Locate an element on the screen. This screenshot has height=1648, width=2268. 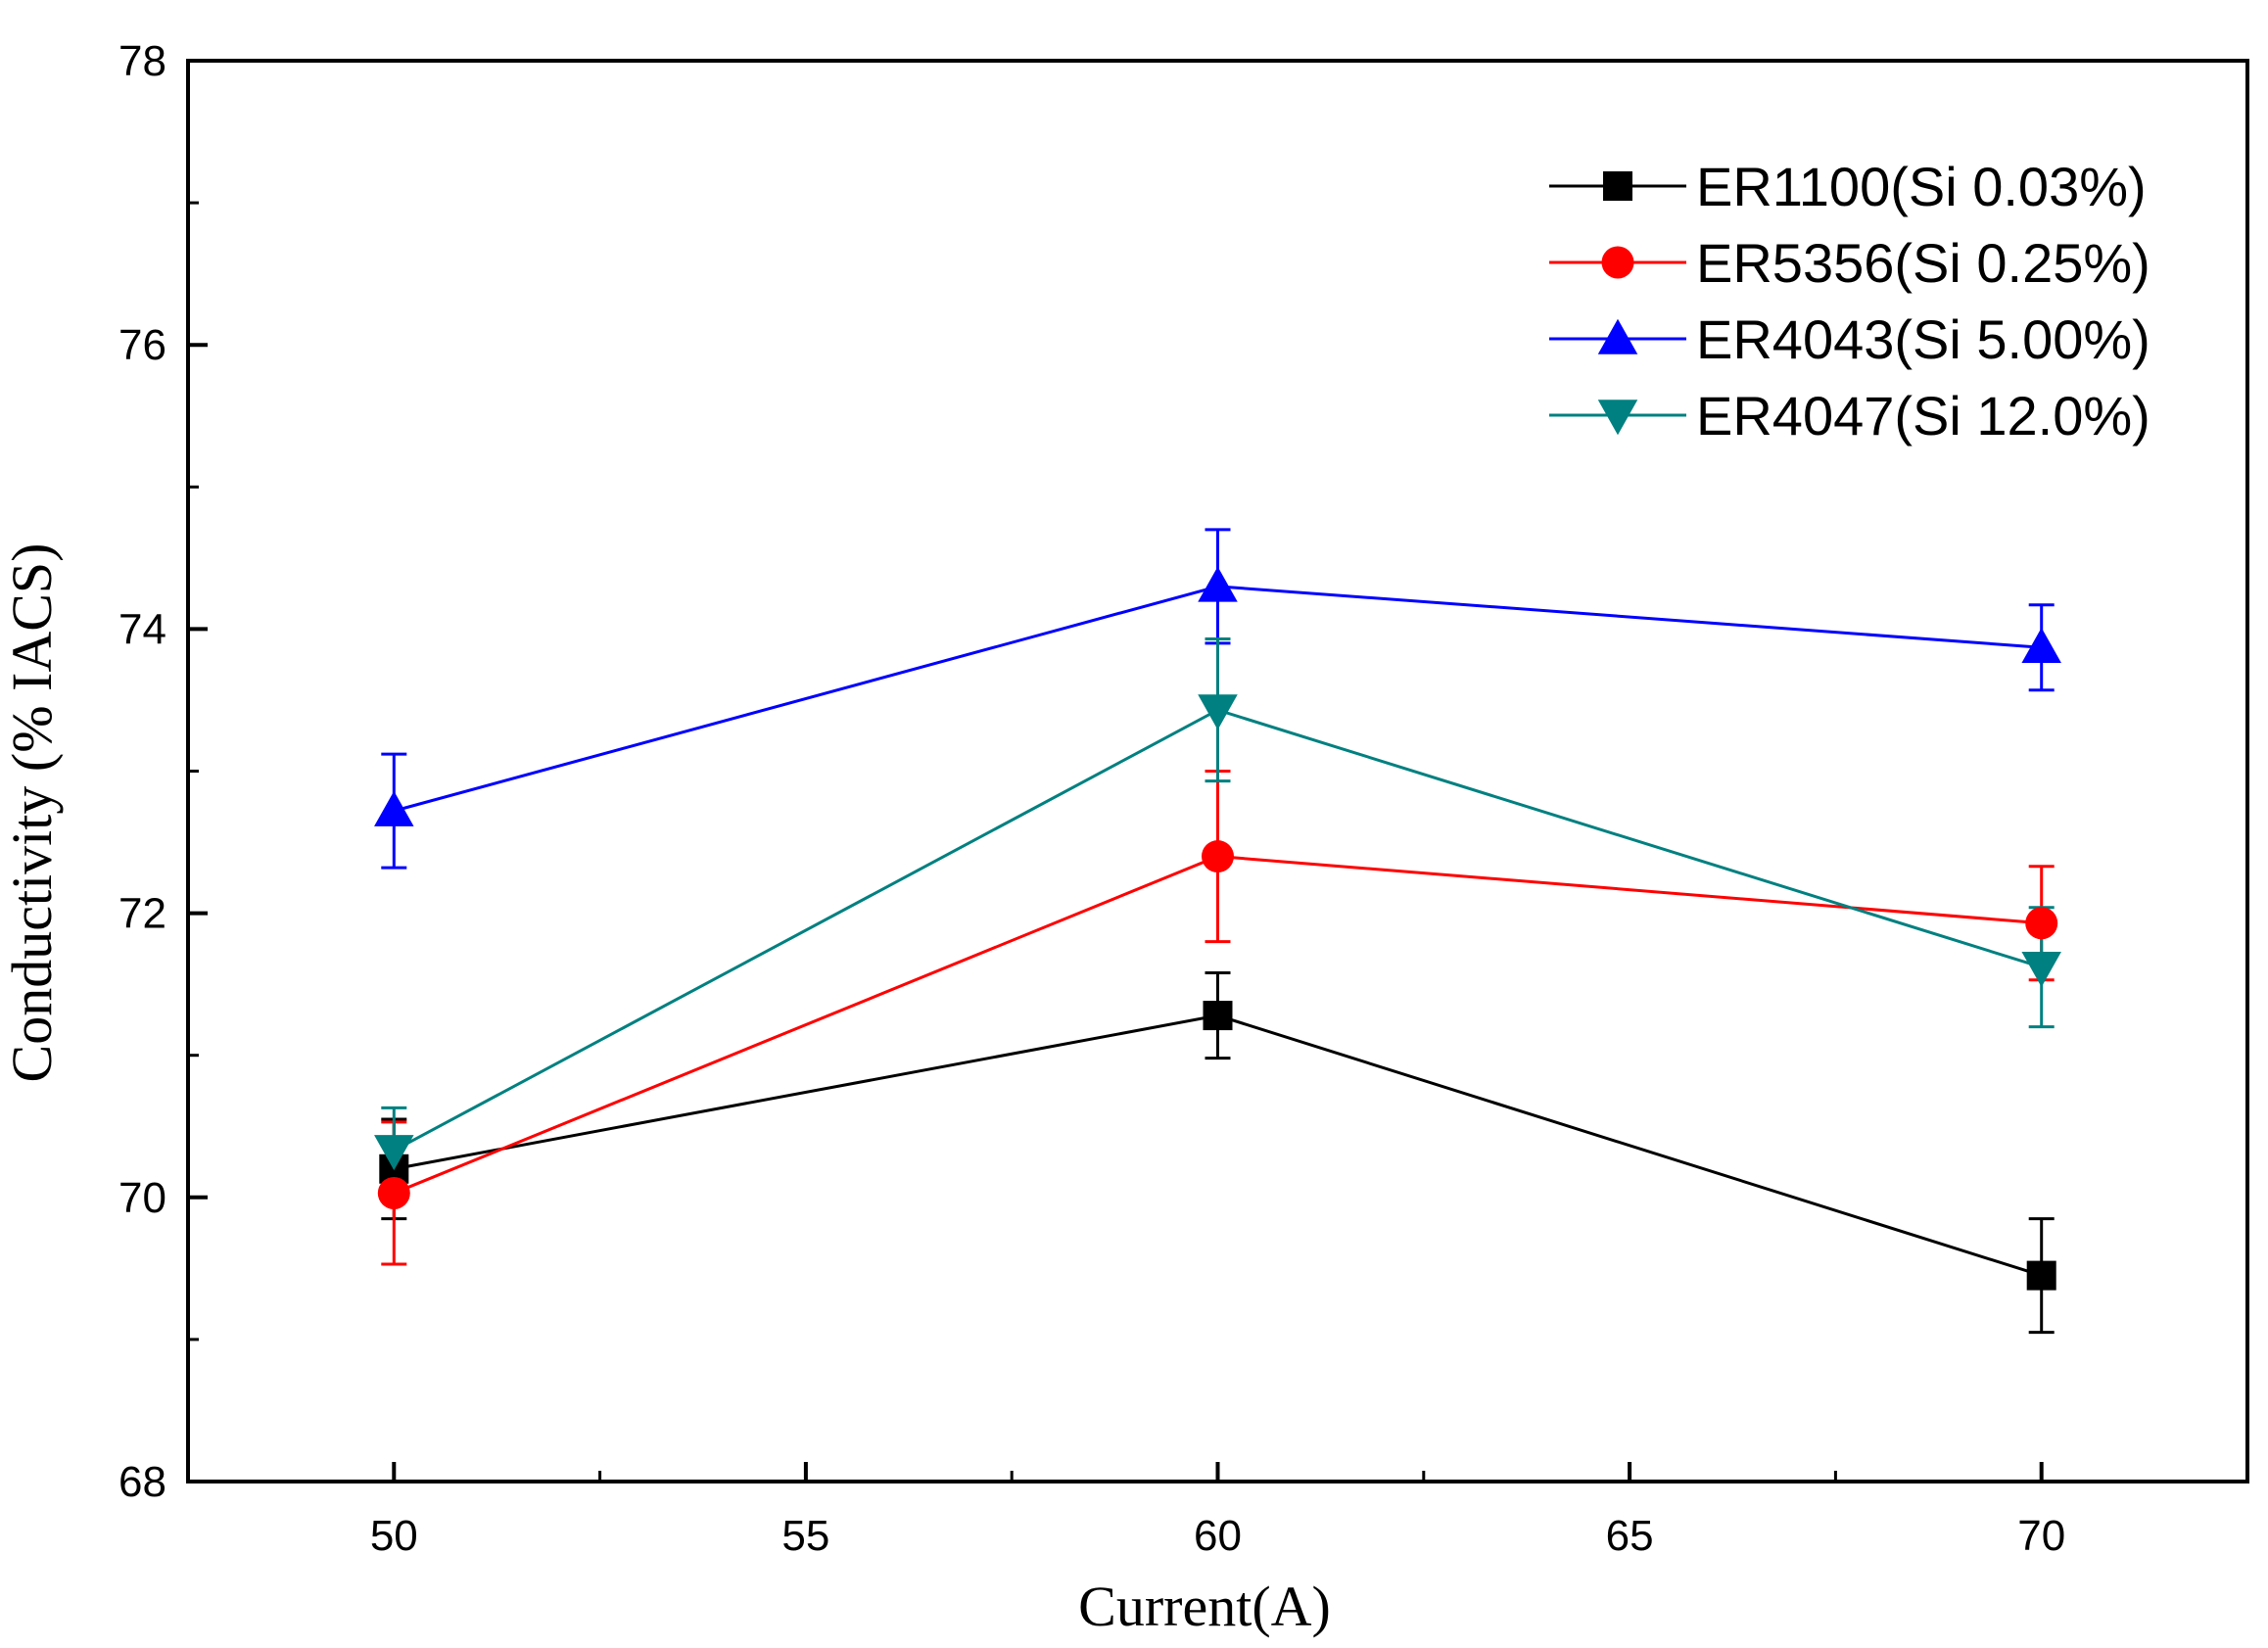
legend-label: ER1100(Si 0.03%) is located at coordinates (1922, 186).